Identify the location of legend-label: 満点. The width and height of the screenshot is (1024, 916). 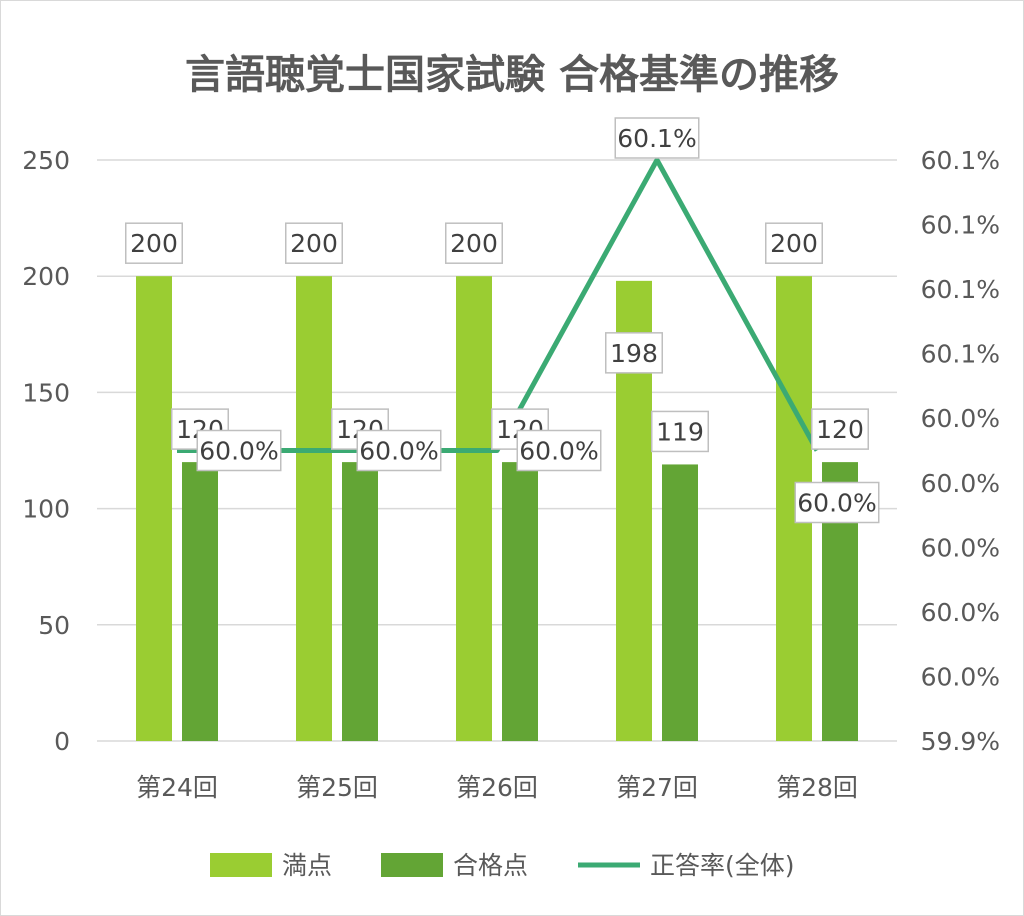
(307, 865).